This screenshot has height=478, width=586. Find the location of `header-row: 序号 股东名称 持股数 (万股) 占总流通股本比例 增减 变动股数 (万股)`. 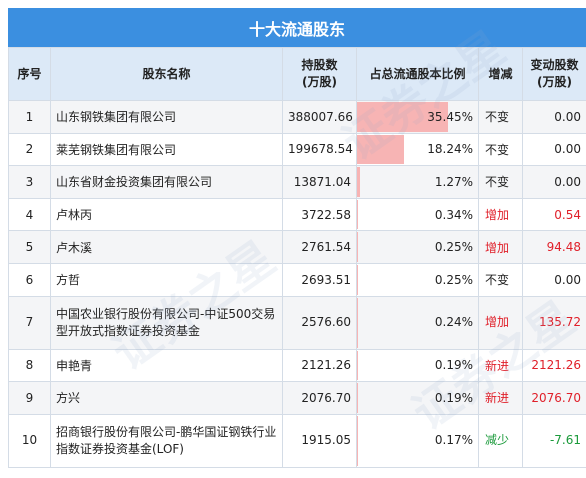

header-row: 序号 股东名称 持股数 (万股) 占总流通股本比例 增减 变动股数 (万股) is located at coordinates (297, 74).